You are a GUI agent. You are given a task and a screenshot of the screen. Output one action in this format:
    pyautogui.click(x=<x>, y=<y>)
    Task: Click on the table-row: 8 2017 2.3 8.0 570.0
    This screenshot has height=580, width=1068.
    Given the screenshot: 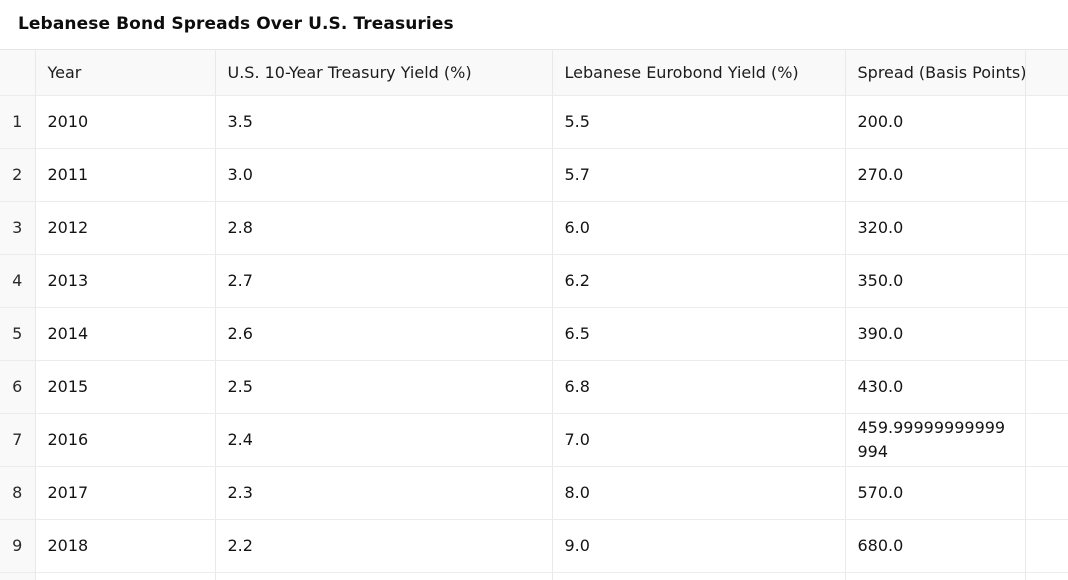 What is the action you would take?
    pyautogui.click(x=534, y=493)
    